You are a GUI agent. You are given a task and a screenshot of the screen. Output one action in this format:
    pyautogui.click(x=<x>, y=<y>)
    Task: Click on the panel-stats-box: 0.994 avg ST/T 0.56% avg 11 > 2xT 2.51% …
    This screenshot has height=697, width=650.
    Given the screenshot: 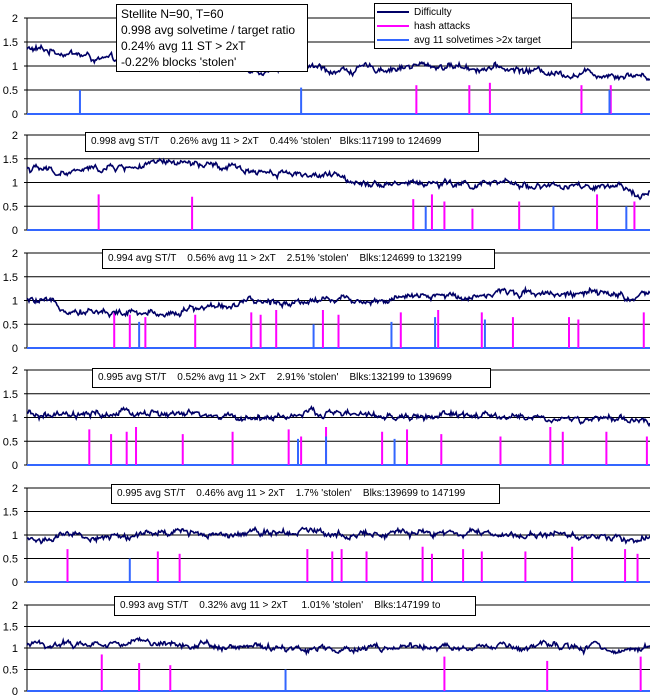 What is the action you would take?
    pyautogui.click(x=298, y=259)
    